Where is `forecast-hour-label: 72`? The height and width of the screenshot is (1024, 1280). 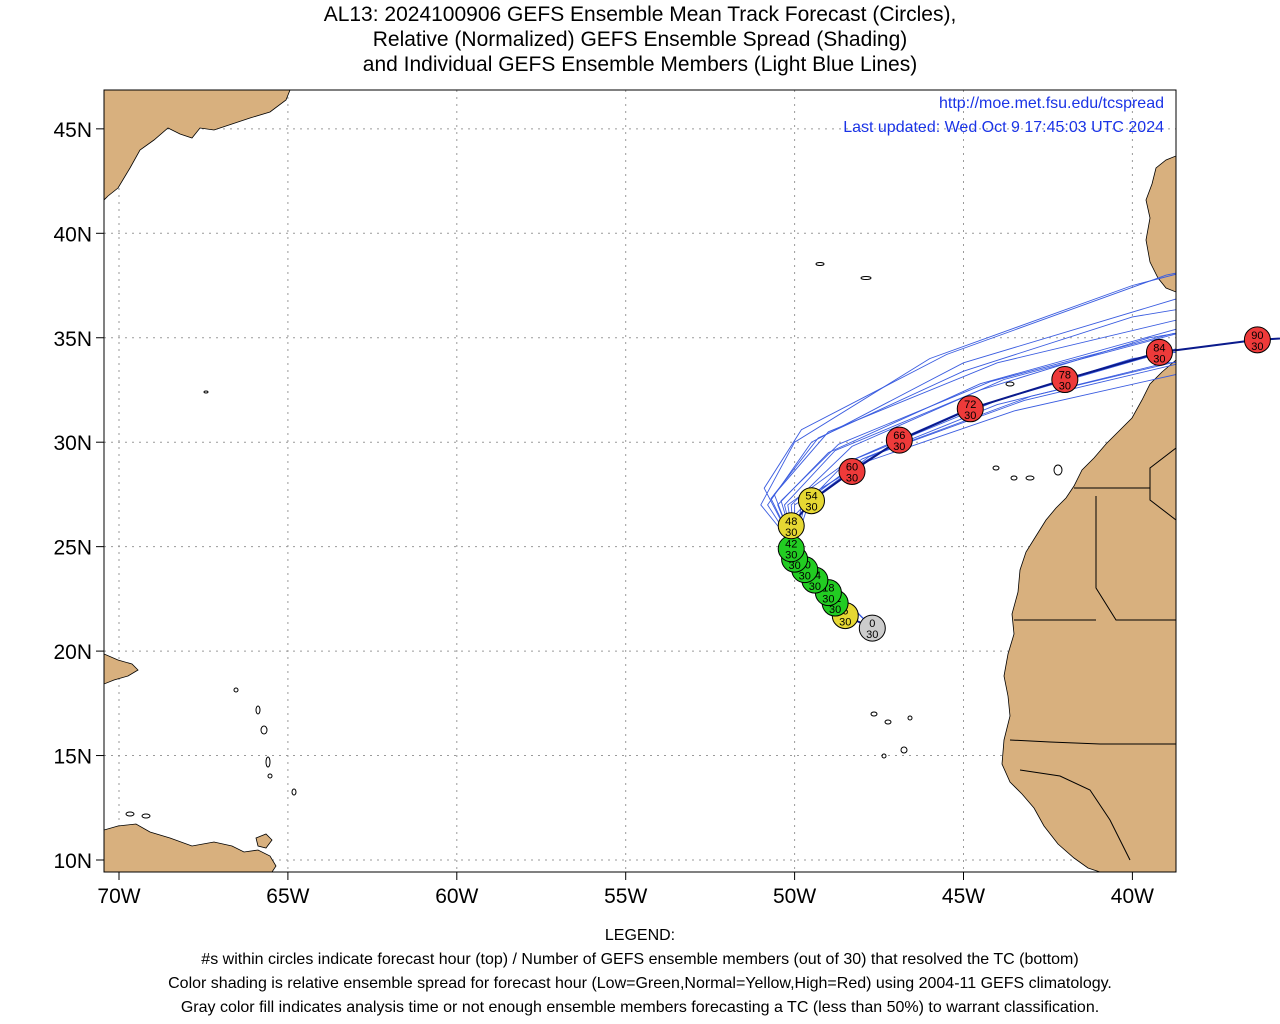
forecast-hour-label: 72 is located at coordinates (970, 405).